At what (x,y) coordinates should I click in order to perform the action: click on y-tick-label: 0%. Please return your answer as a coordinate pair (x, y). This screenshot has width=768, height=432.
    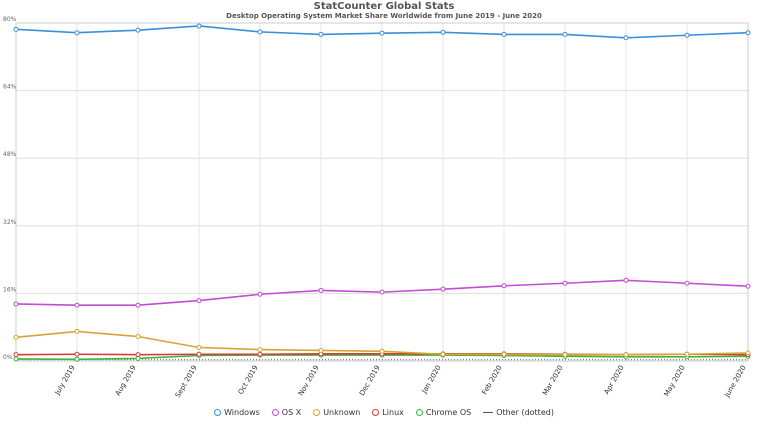
    Looking at the image, I should click on (8, 357).